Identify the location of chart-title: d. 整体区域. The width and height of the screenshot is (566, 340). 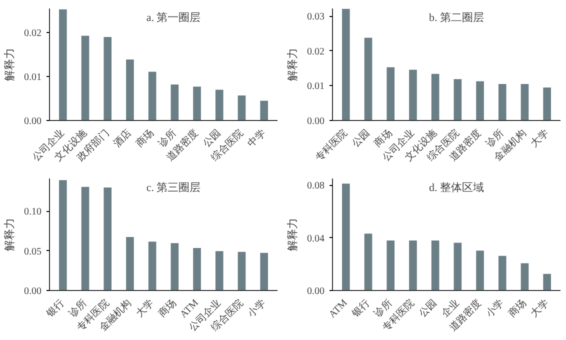
(456, 187).